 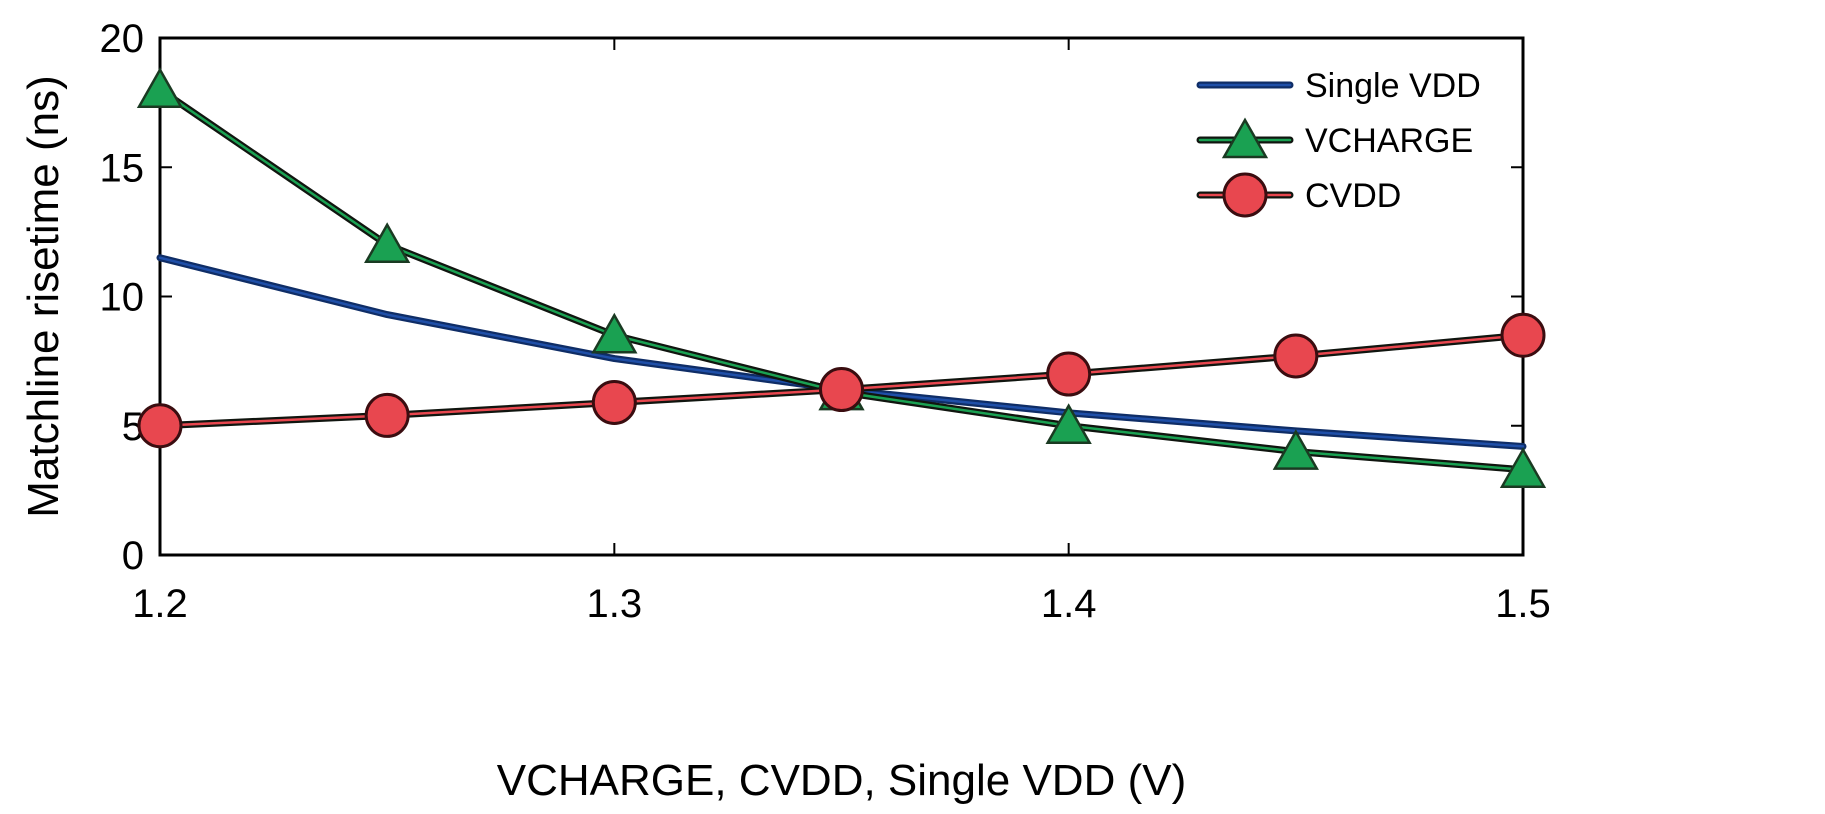 What do you see at coordinates (1389, 141) in the screenshot?
I see `legend-label-vcharge: VCHARGE` at bounding box center [1389, 141].